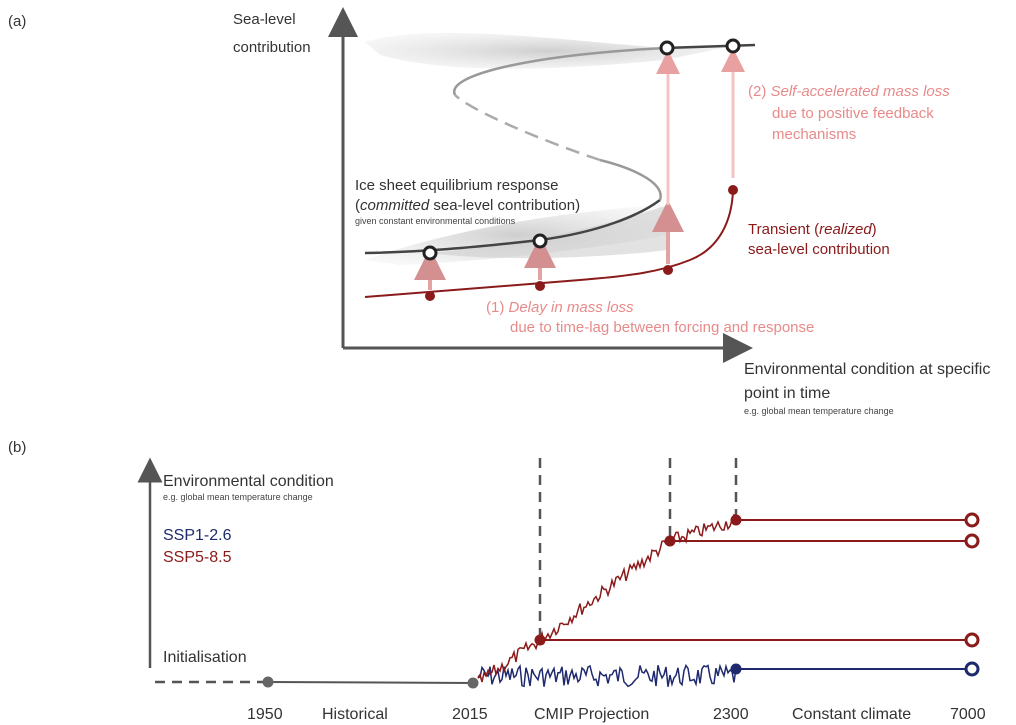 The height and width of the screenshot is (725, 1016). What do you see at coordinates (473, 683) in the screenshot?
I see `point-2015` at bounding box center [473, 683].